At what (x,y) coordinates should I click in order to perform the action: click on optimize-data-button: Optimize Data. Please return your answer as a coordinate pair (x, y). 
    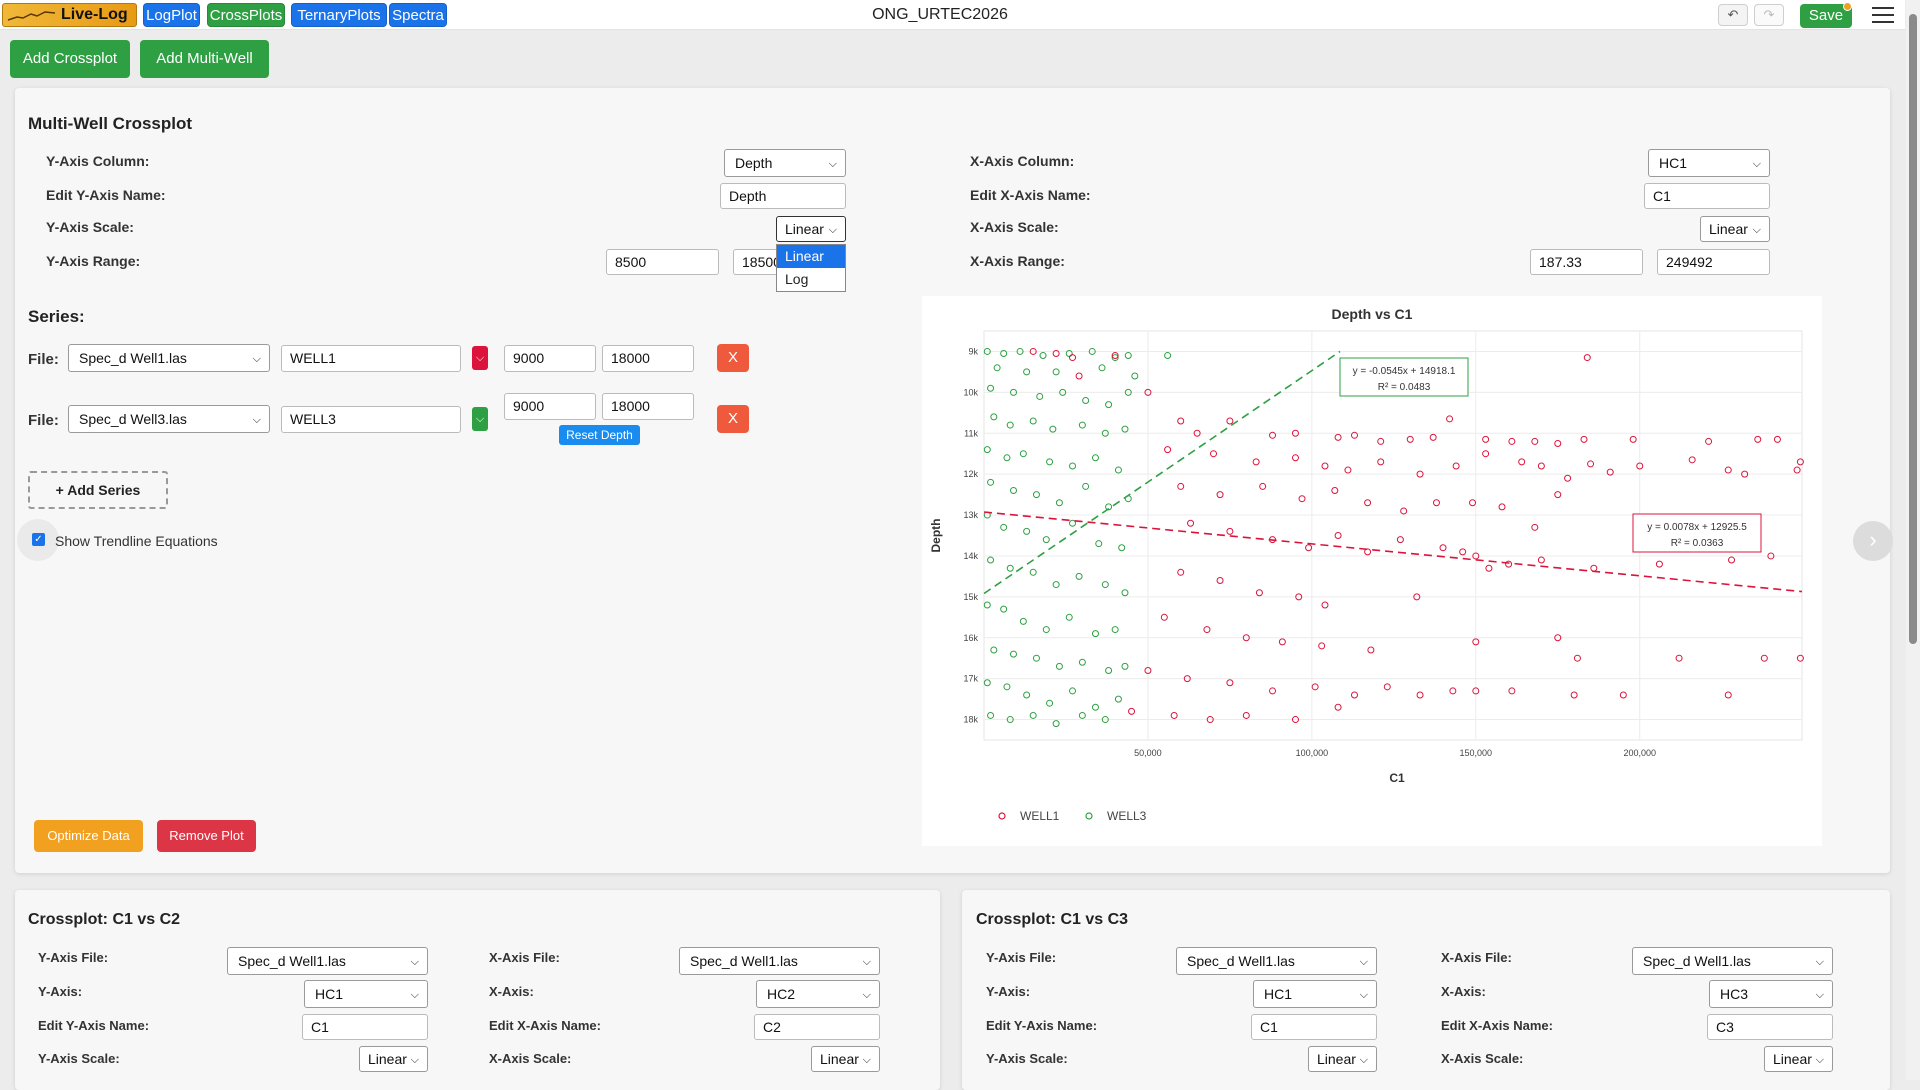
    Looking at the image, I should click on (88, 836).